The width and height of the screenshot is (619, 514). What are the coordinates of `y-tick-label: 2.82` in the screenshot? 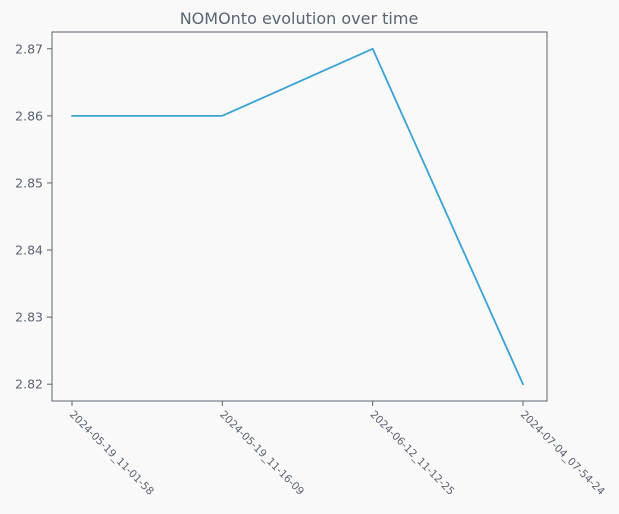 It's located at (29, 384).